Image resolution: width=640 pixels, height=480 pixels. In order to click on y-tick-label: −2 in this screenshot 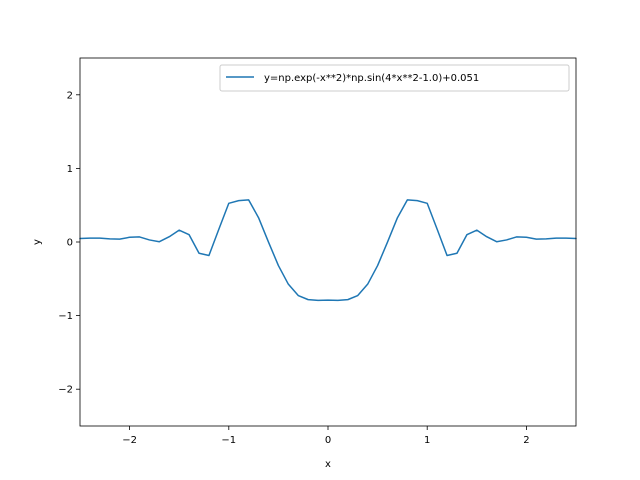, I will do `click(65, 390)`.